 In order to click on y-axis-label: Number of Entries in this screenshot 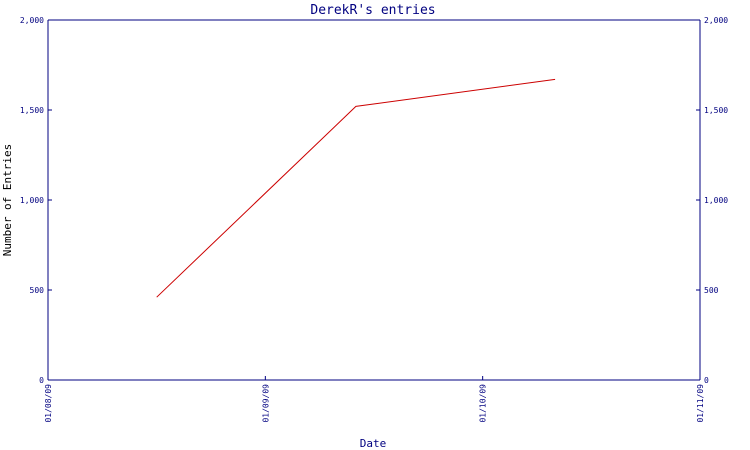, I will do `click(7, 200)`.